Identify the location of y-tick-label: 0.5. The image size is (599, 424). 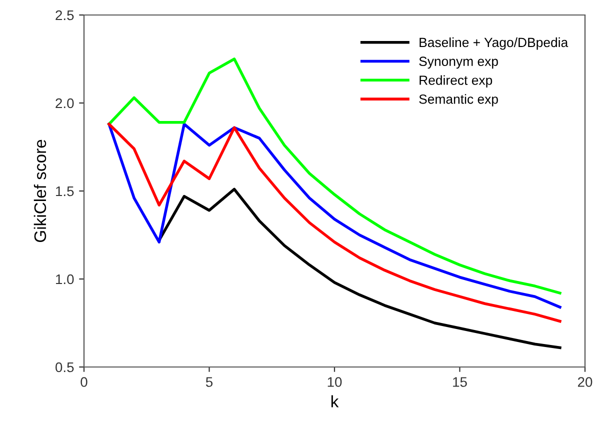
(65, 367).